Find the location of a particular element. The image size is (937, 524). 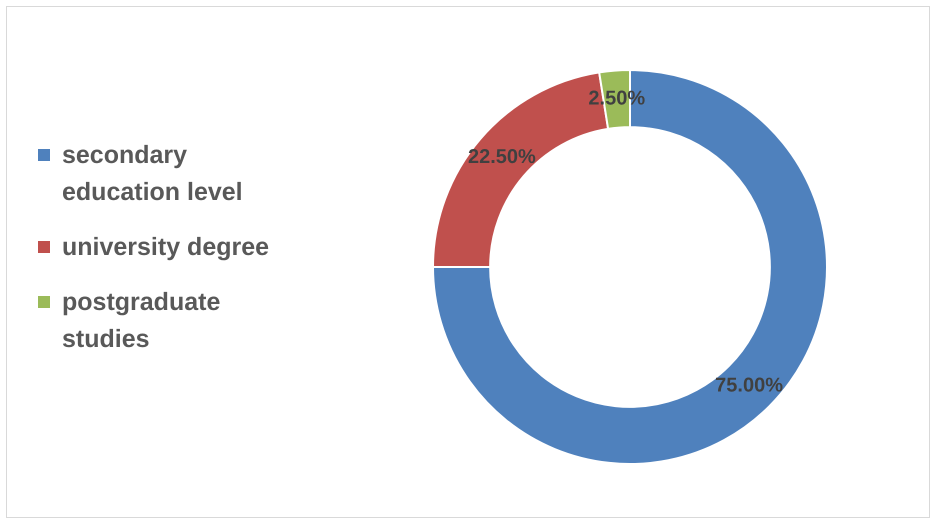

data-label: 22.50% is located at coordinates (502, 157).